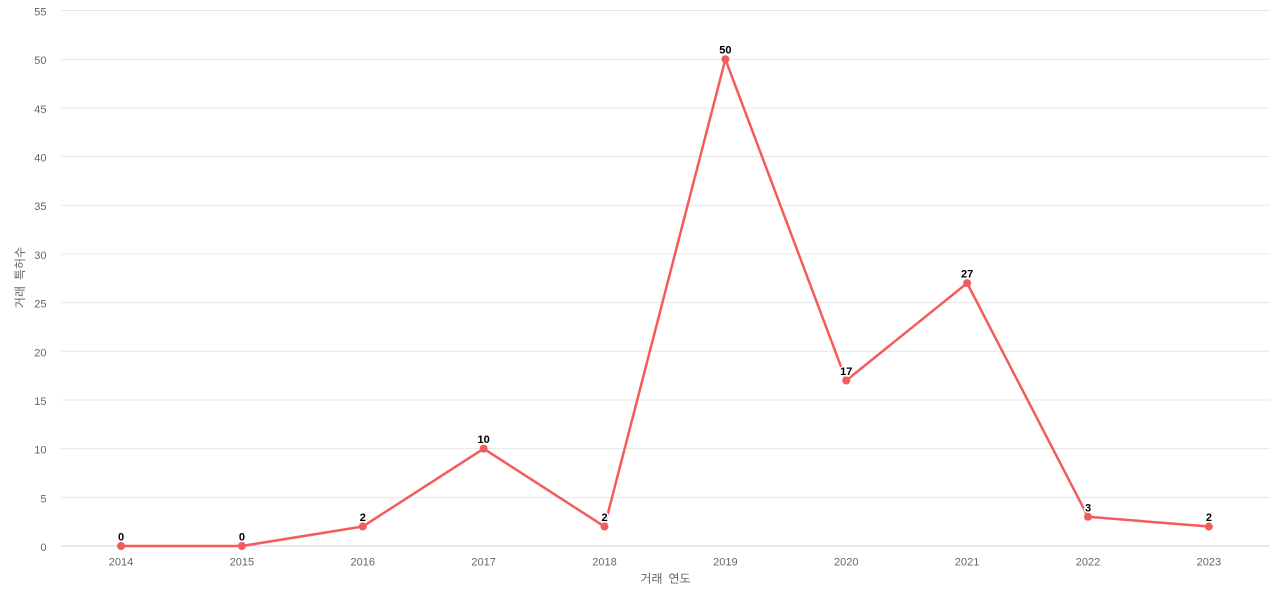 Image resolution: width=1280 pixels, height=600 pixels. What do you see at coordinates (40, 402) in the screenshot?
I see `svg-text: 15` at bounding box center [40, 402].